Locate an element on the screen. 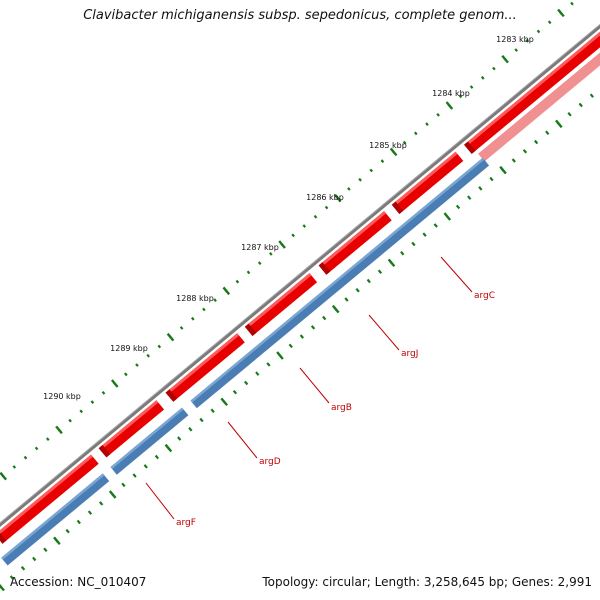  ruler-label: 1286 kbp is located at coordinates (325, 197).